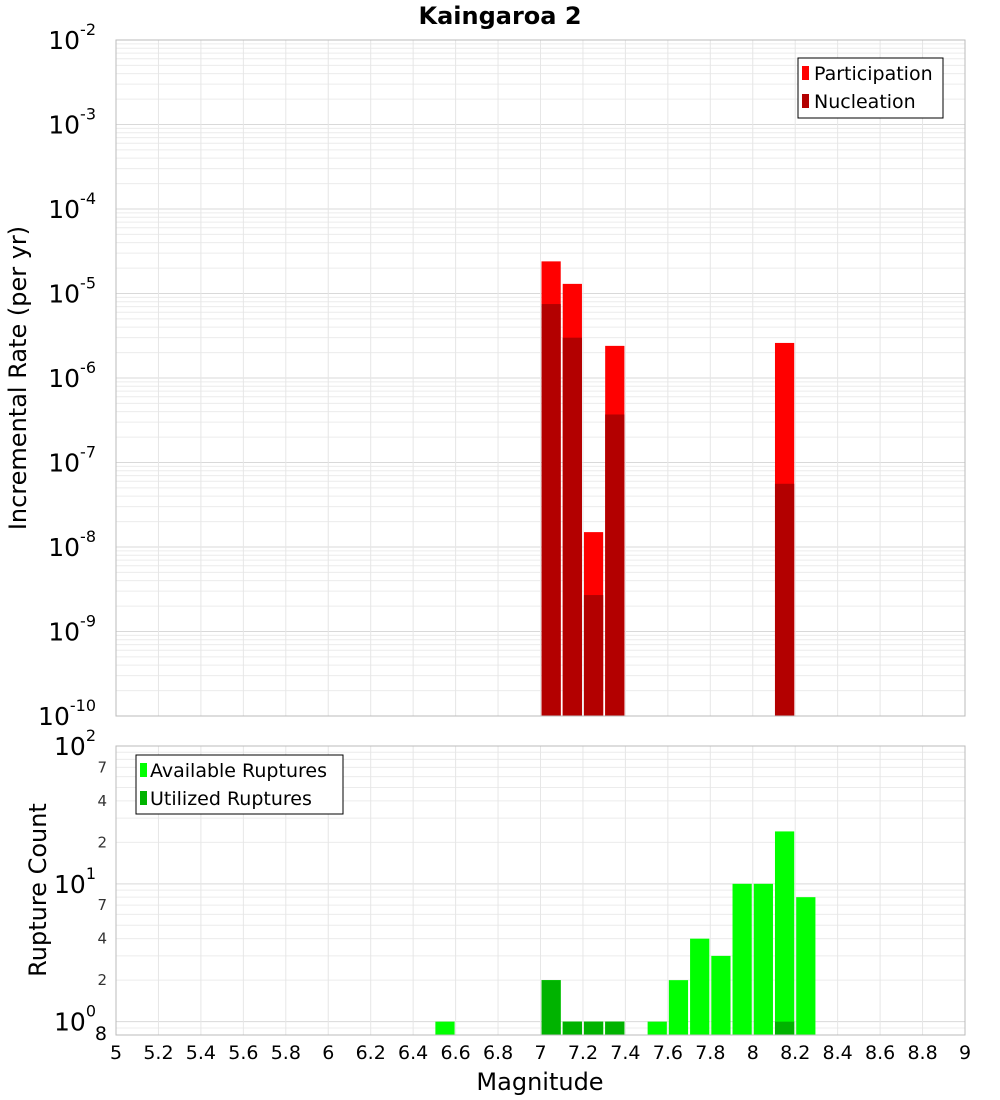 Image resolution: width=1000 pixels, height=1100 pixels. What do you see at coordinates (286, 1053) in the screenshot?
I see `x-tick-label: 5.8` at bounding box center [286, 1053].